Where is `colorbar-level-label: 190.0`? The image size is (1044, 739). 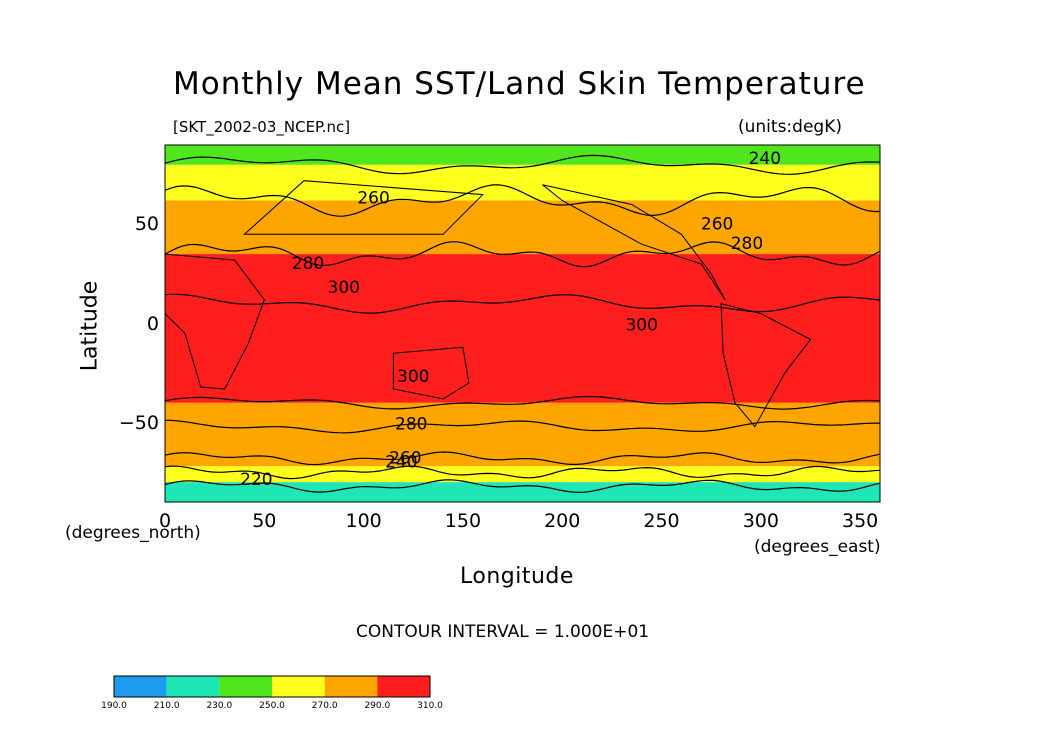 colorbar-level-label: 190.0 is located at coordinates (114, 706).